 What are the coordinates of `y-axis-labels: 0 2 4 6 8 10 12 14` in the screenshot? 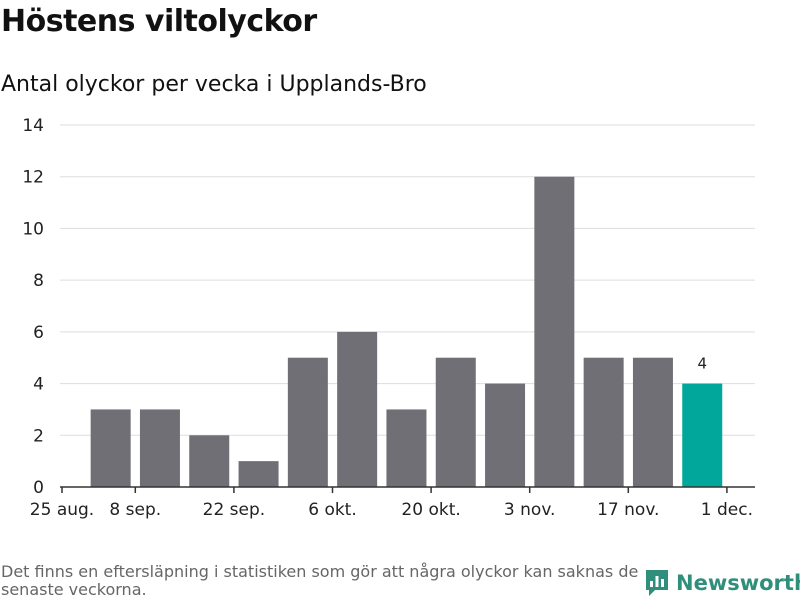 It's located at (33, 307).